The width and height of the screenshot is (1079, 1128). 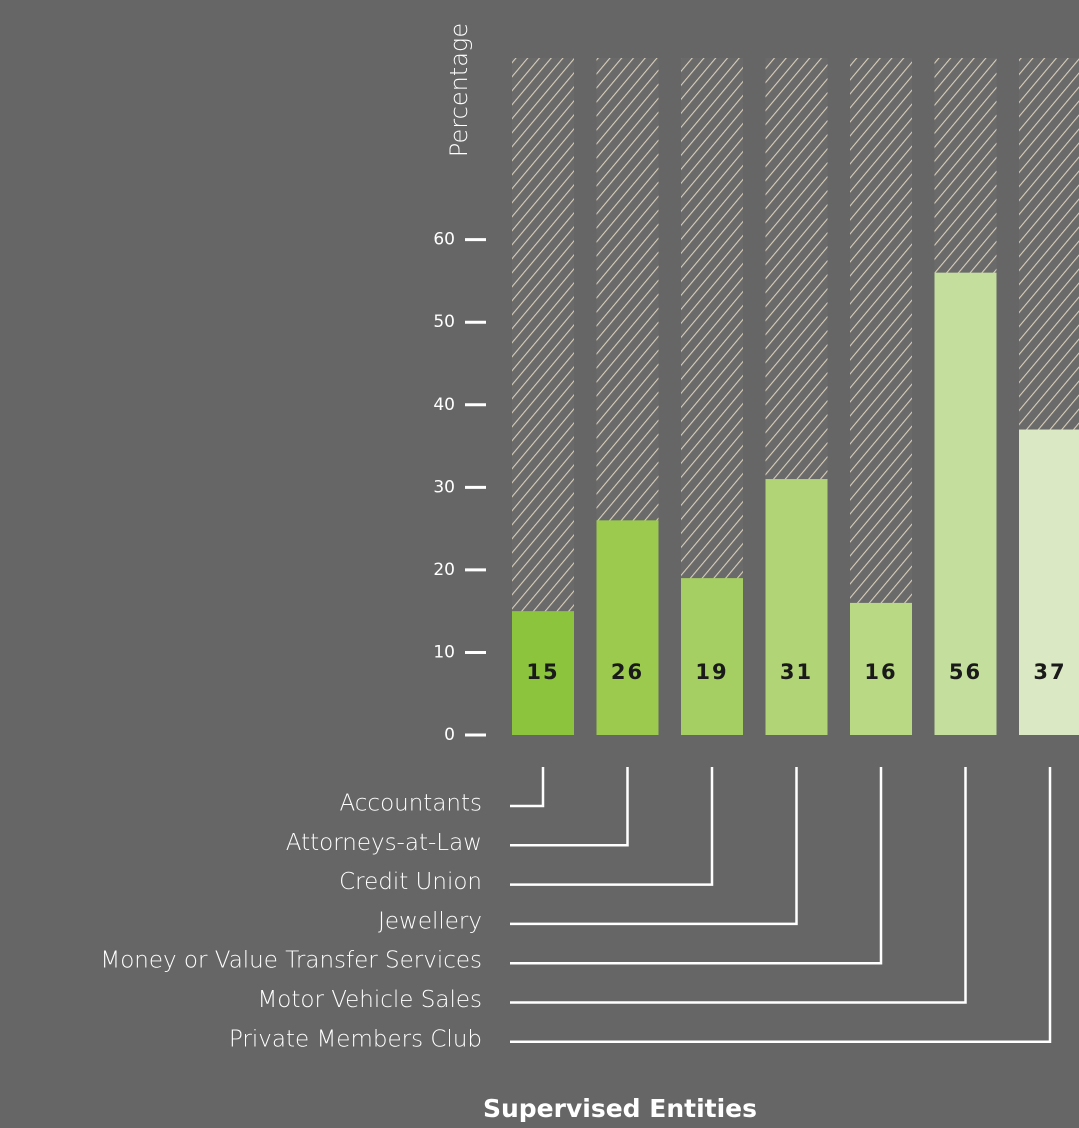 I want to click on value-label: 37, so click(x=1049, y=672).